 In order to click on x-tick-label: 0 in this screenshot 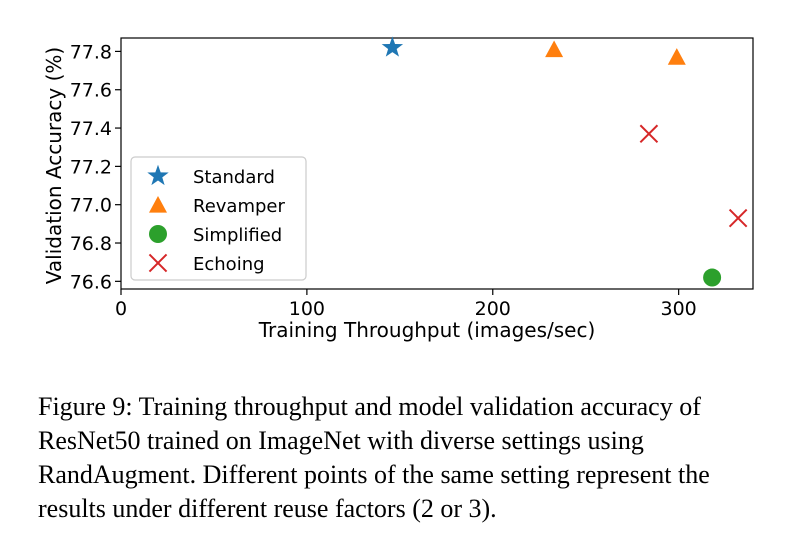, I will do `click(121, 309)`.